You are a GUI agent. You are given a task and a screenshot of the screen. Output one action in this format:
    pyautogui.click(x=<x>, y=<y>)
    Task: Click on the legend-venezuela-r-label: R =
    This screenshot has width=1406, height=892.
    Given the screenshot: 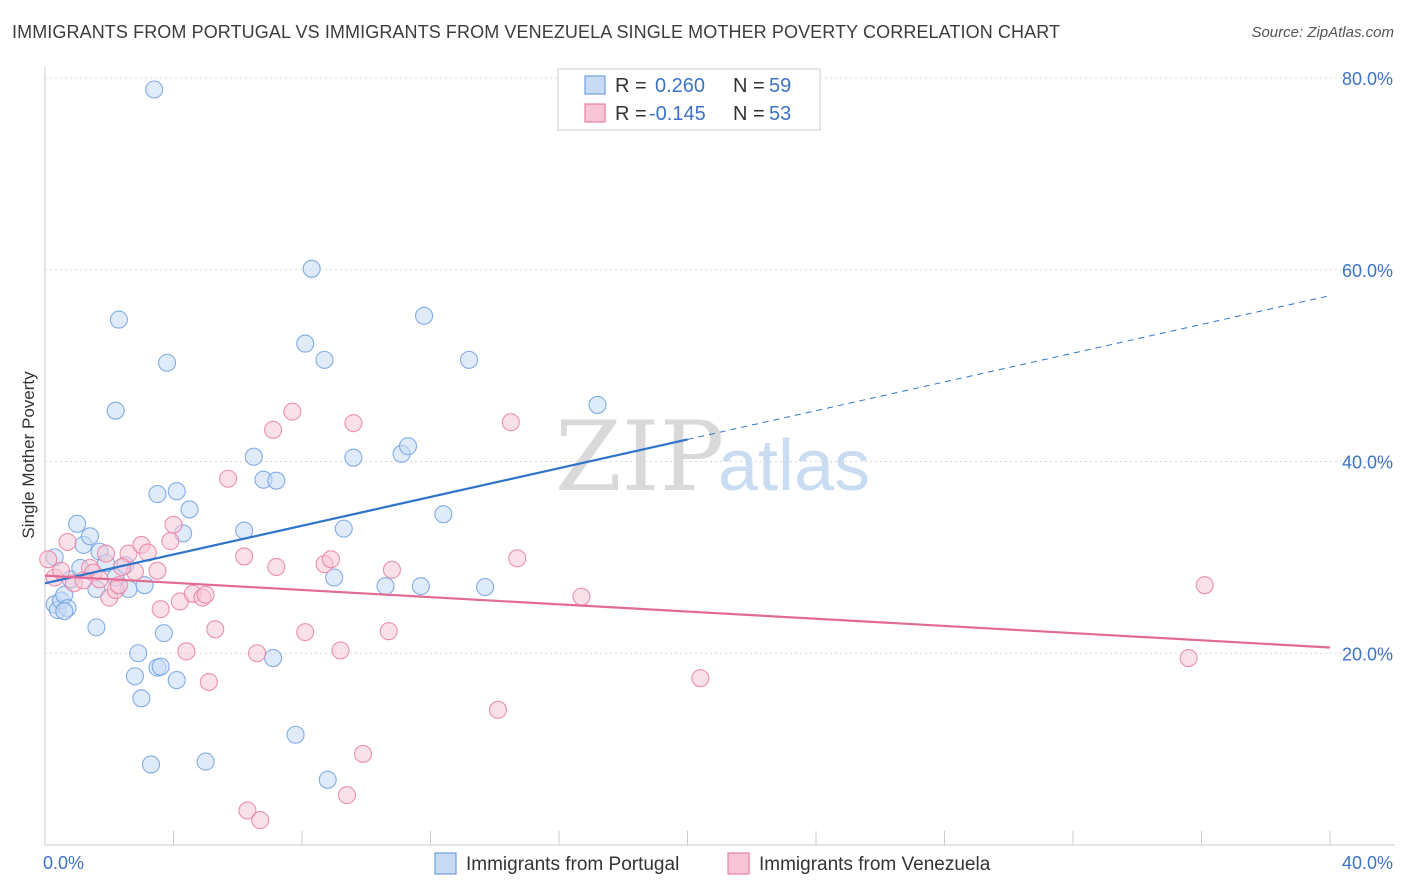 What is the action you would take?
    pyautogui.click(x=631, y=114)
    